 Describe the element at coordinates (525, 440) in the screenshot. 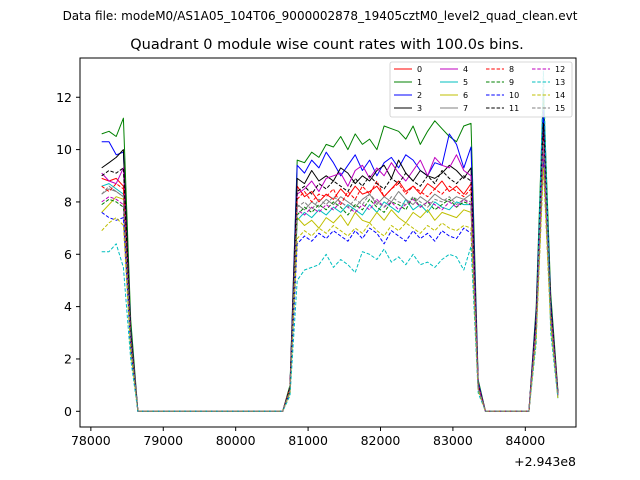

I see `x-tick-label: 84000` at that location.